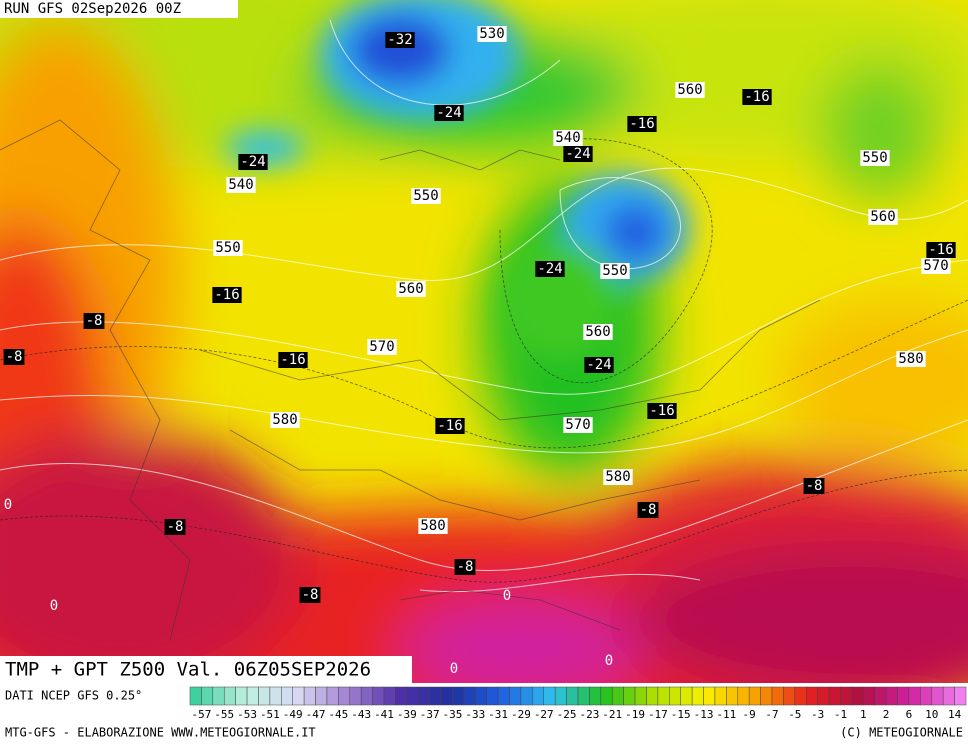 The image size is (968, 749). Describe the element at coordinates (454, 669) in the screenshot. I see `zero-label: 0` at that location.